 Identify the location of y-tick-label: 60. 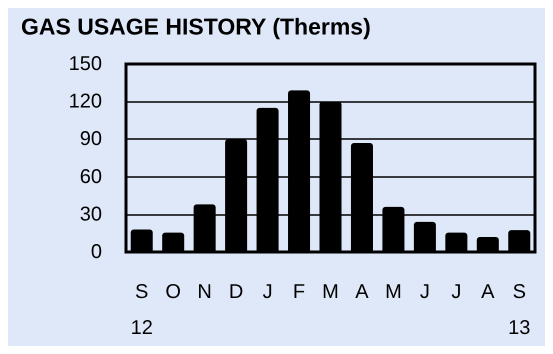
(91, 177).